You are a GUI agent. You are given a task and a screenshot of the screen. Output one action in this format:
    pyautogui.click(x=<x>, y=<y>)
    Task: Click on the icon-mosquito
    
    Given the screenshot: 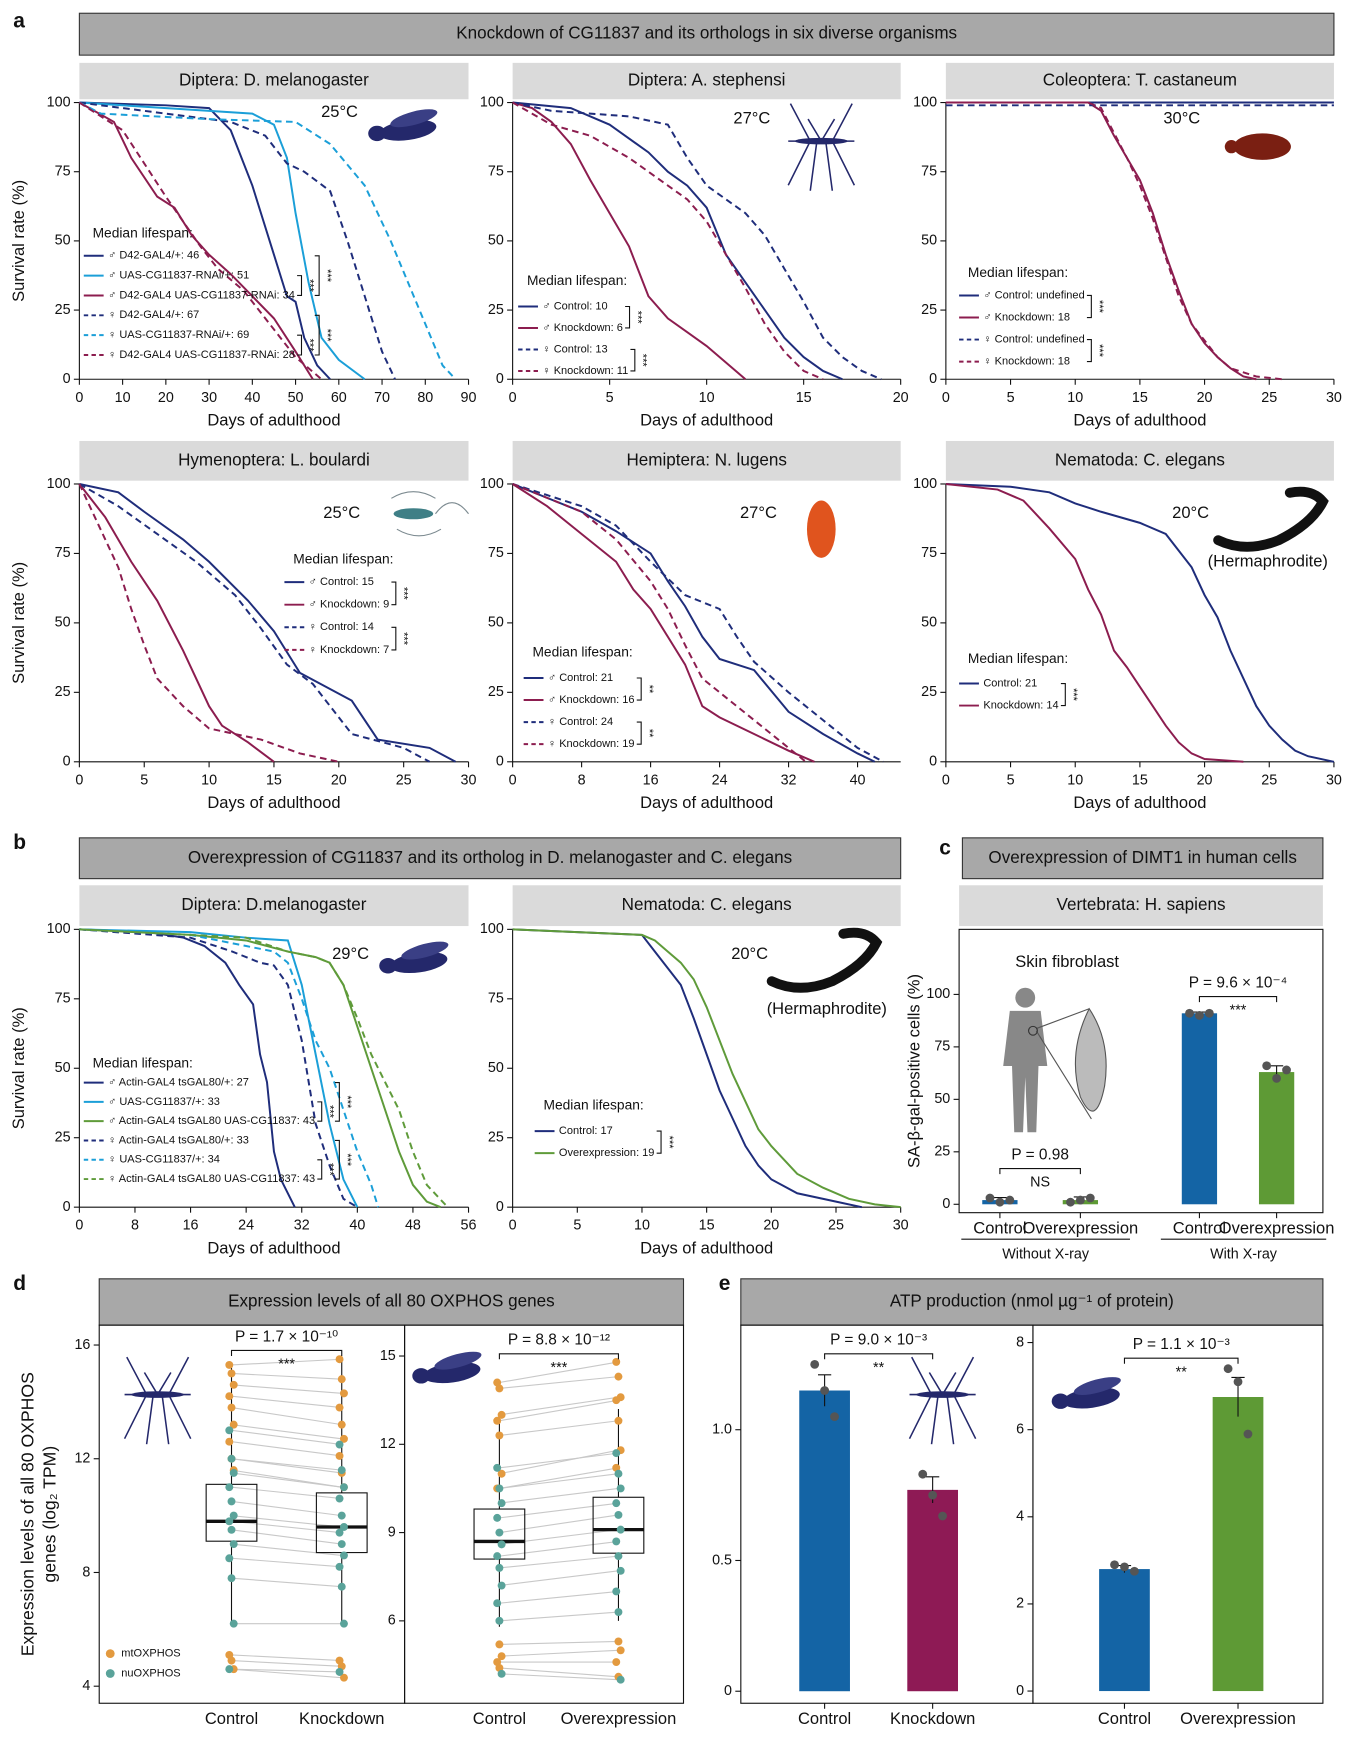 What is the action you would take?
    pyautogui.click(x=942, y=1400)
    